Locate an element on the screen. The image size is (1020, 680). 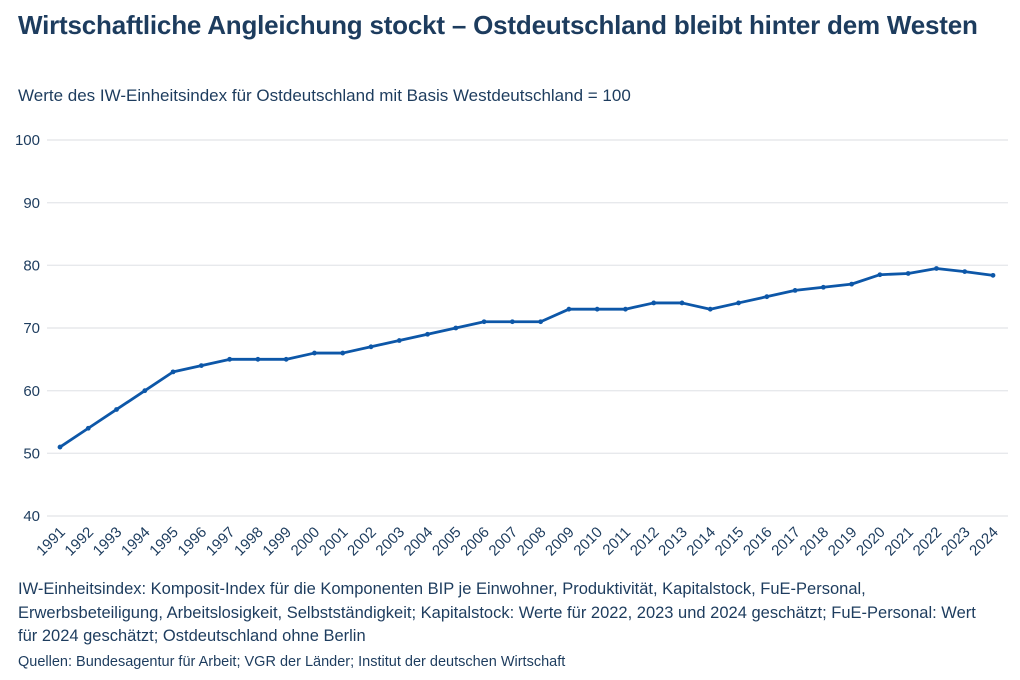
x-axis-tick-label: 2024 is located at coordinates (984, 542).